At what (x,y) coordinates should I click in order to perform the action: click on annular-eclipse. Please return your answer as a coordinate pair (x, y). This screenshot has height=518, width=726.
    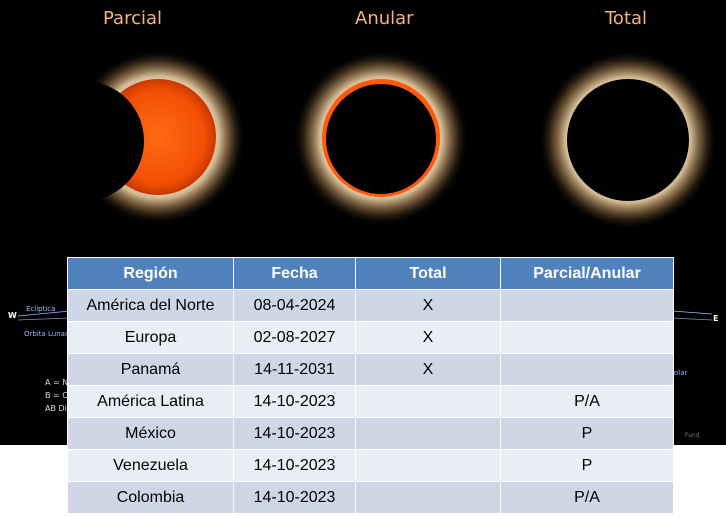
    Looking at the image, I should click on (381, 138).